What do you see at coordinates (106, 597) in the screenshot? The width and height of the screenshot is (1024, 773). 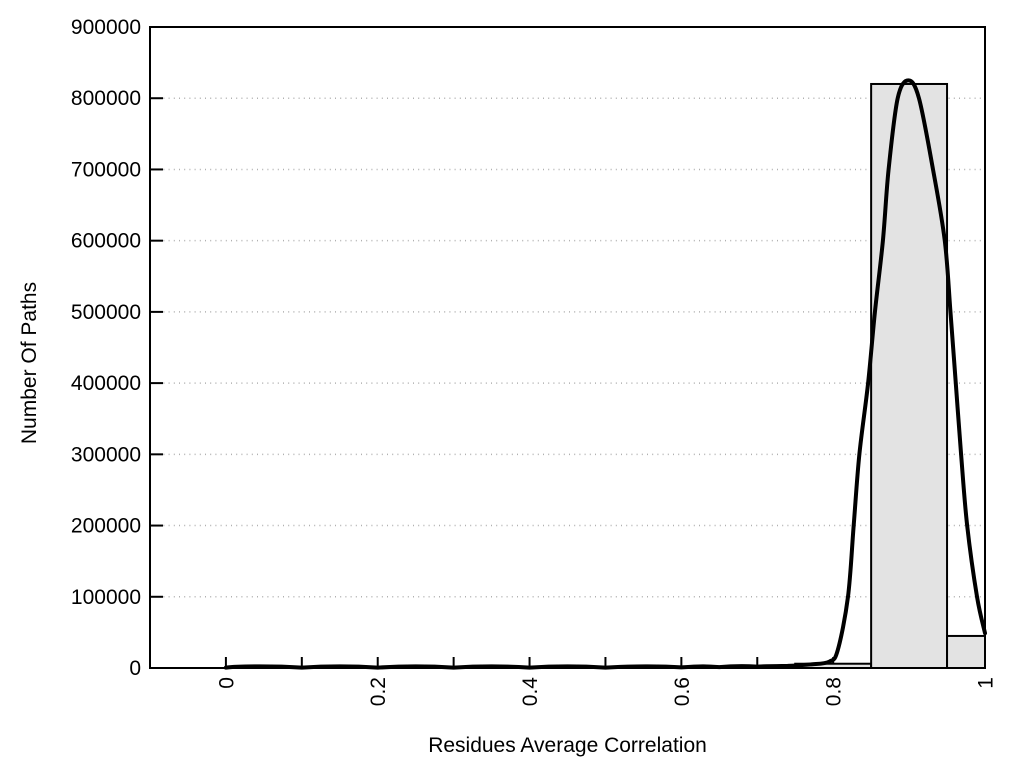 I see `y-tick-label: 100000` at bounding box center [106, 597].